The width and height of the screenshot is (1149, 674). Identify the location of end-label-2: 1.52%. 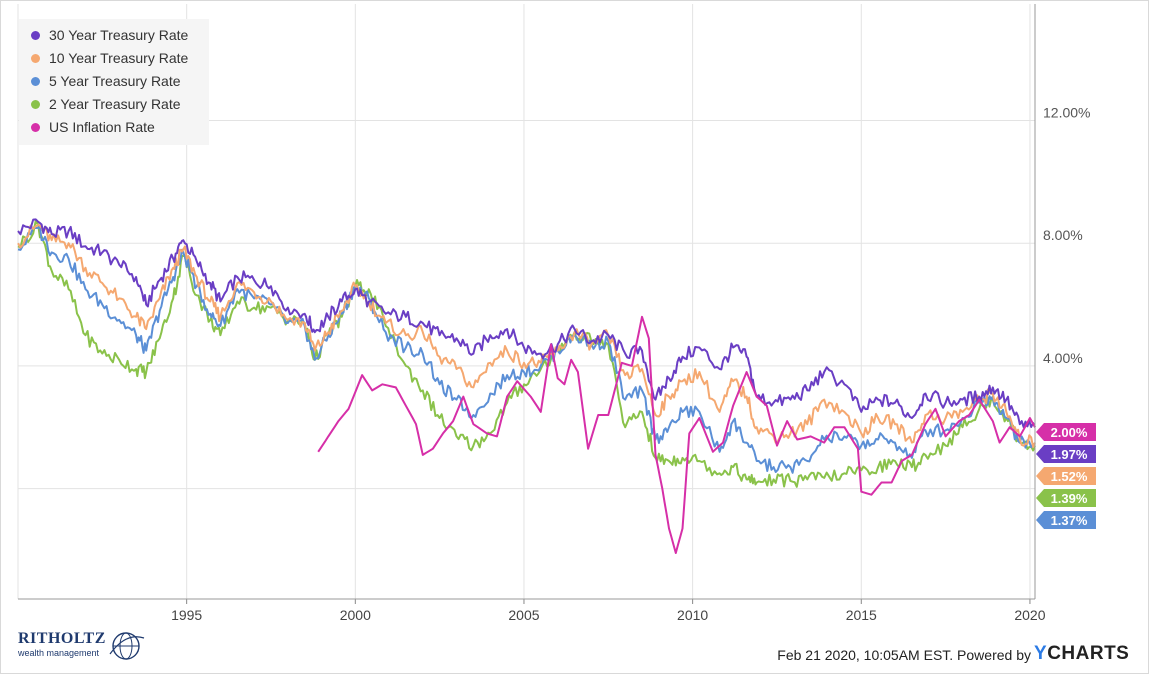
(1066, 476).